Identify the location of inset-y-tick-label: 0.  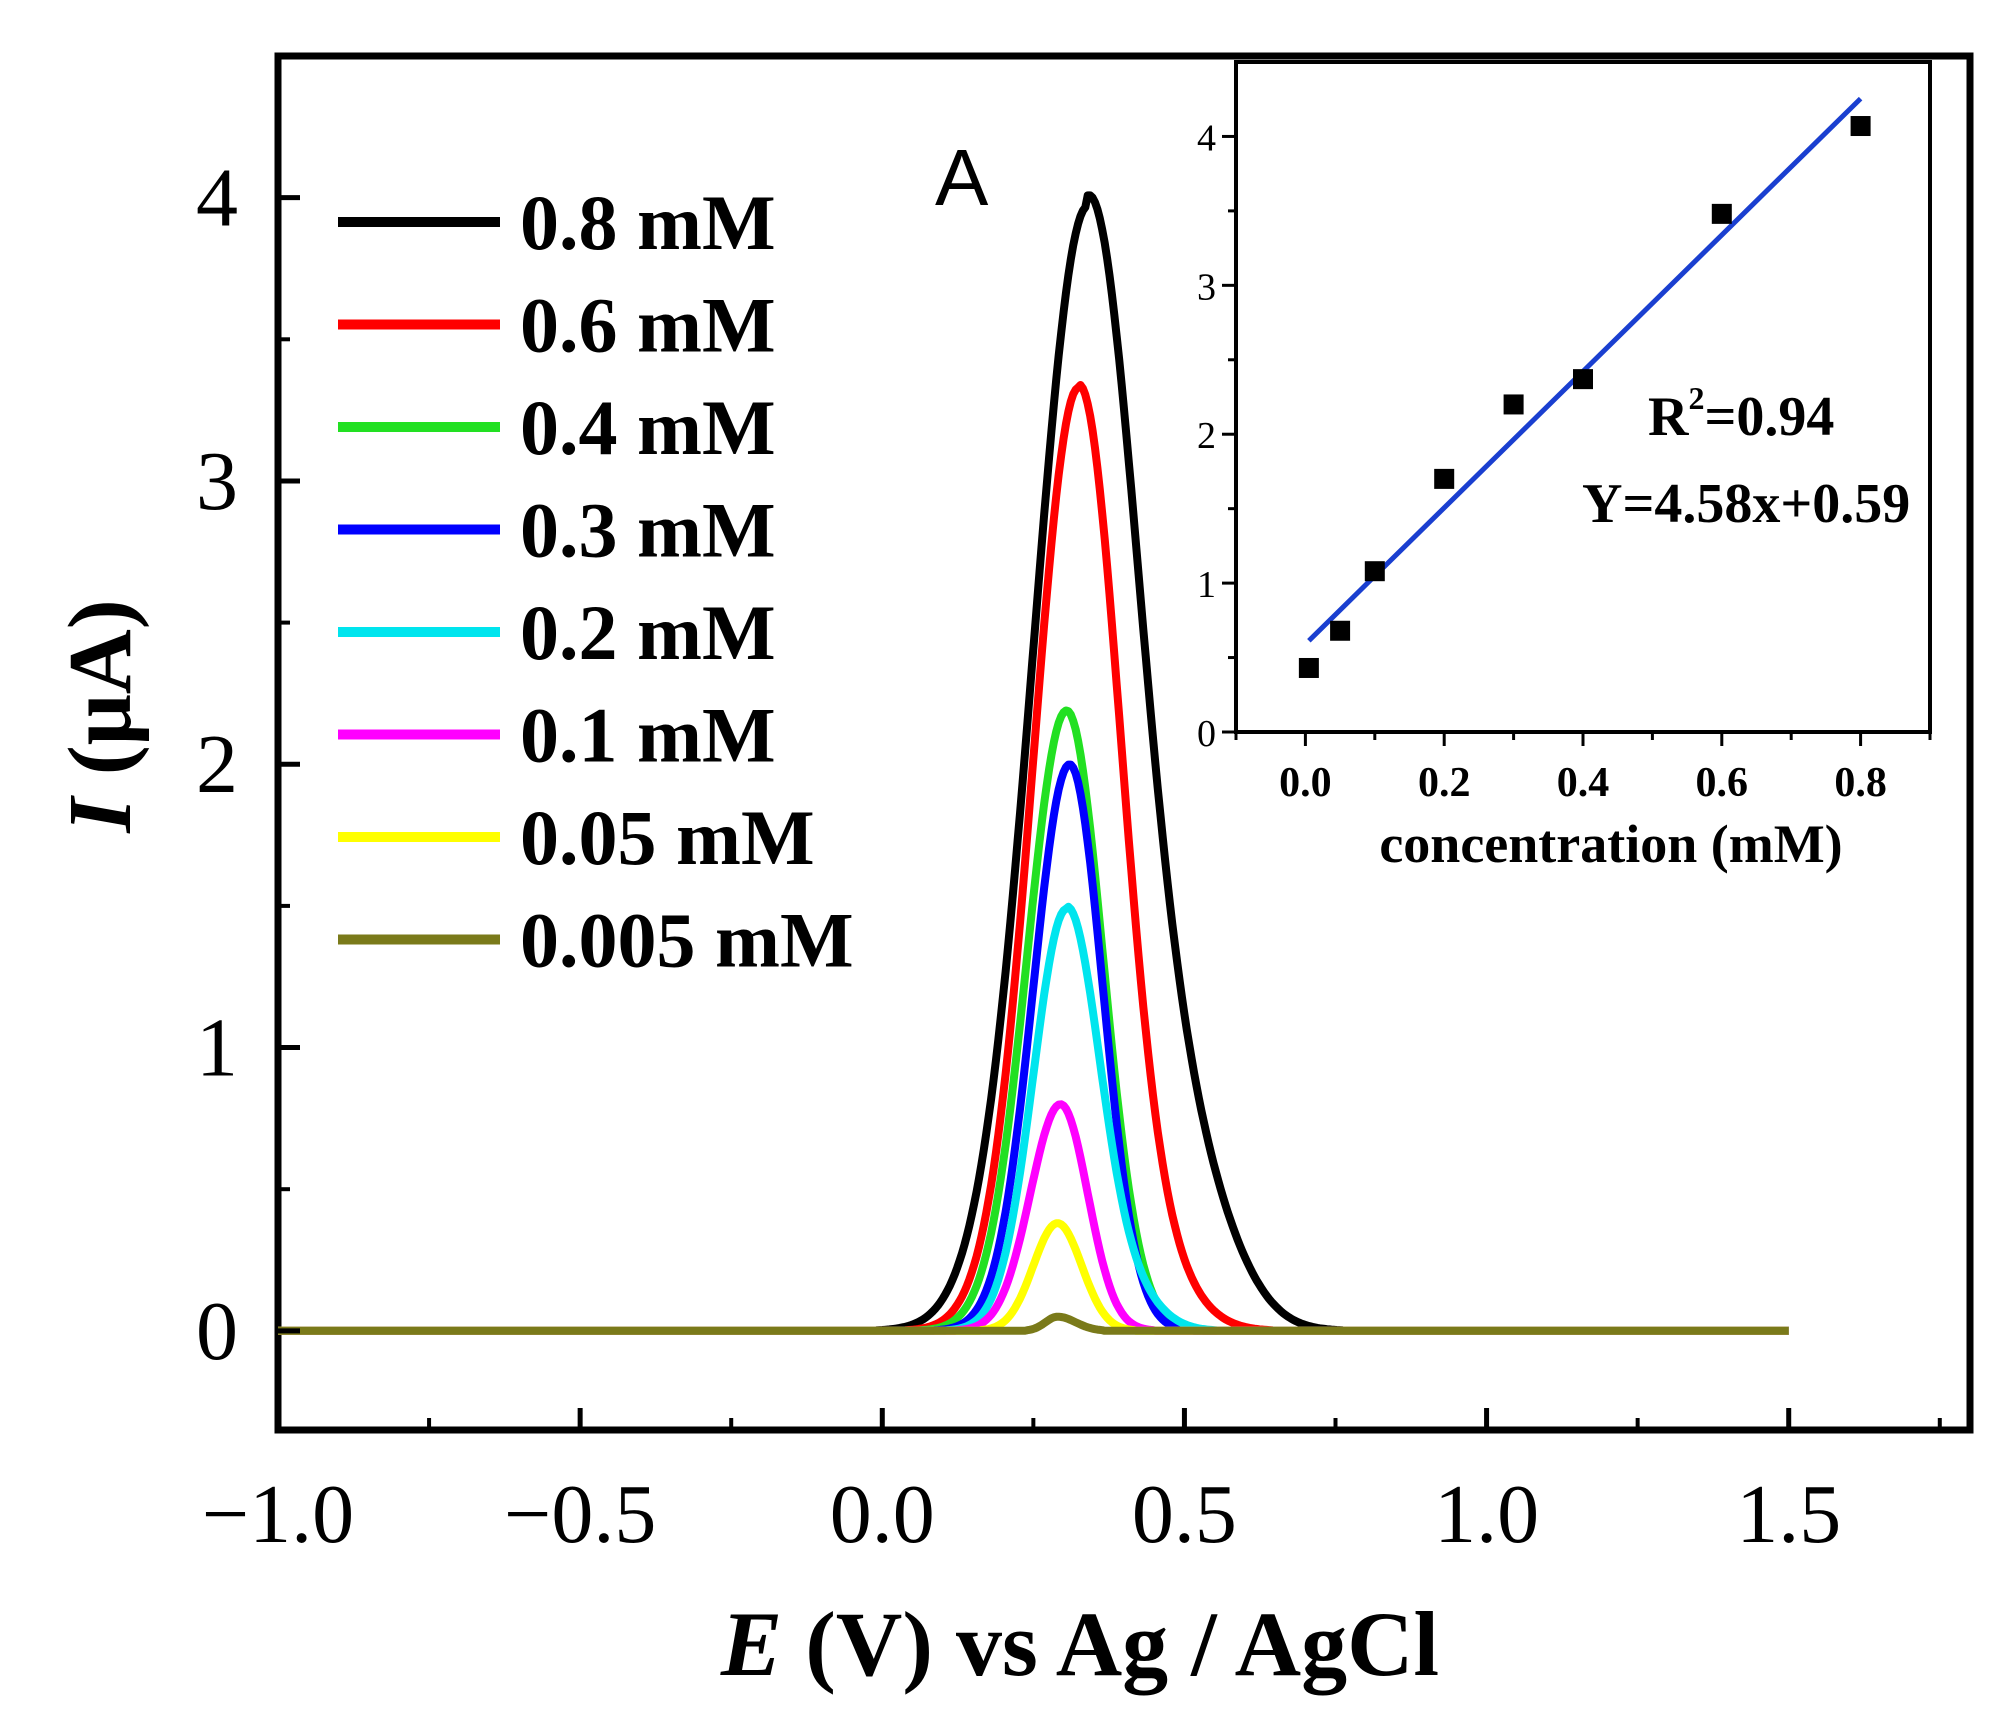
(1206, 734).